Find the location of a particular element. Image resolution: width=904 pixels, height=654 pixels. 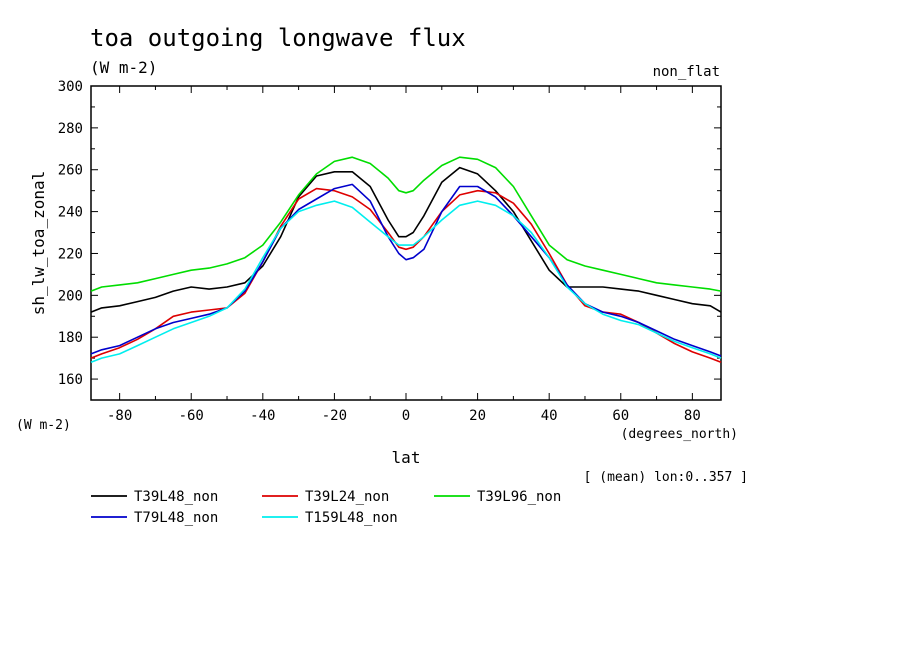

x-units-label: (degrees_north) is located at coordinates (679, 434).